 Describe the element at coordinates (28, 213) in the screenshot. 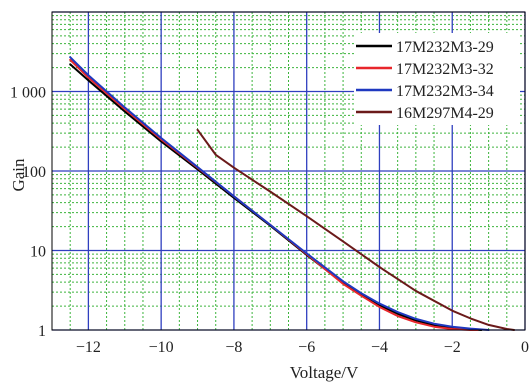

I see `y-tick-labels: 1 10 100 1 000` at that location.